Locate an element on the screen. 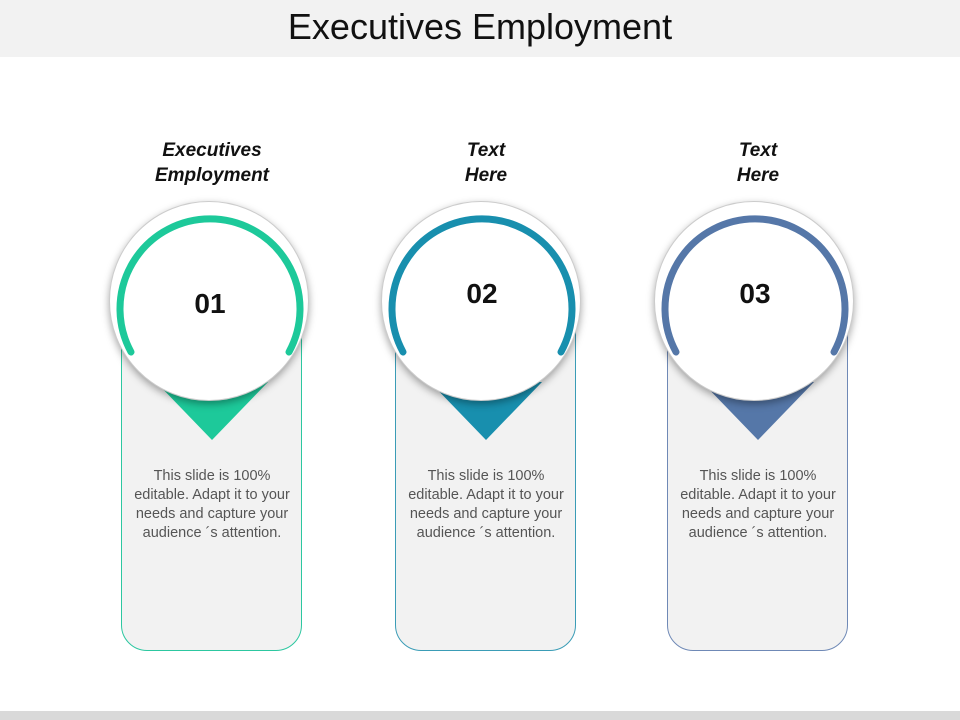  item-1-number-circle: 01 is located at coordinates (209, 301).